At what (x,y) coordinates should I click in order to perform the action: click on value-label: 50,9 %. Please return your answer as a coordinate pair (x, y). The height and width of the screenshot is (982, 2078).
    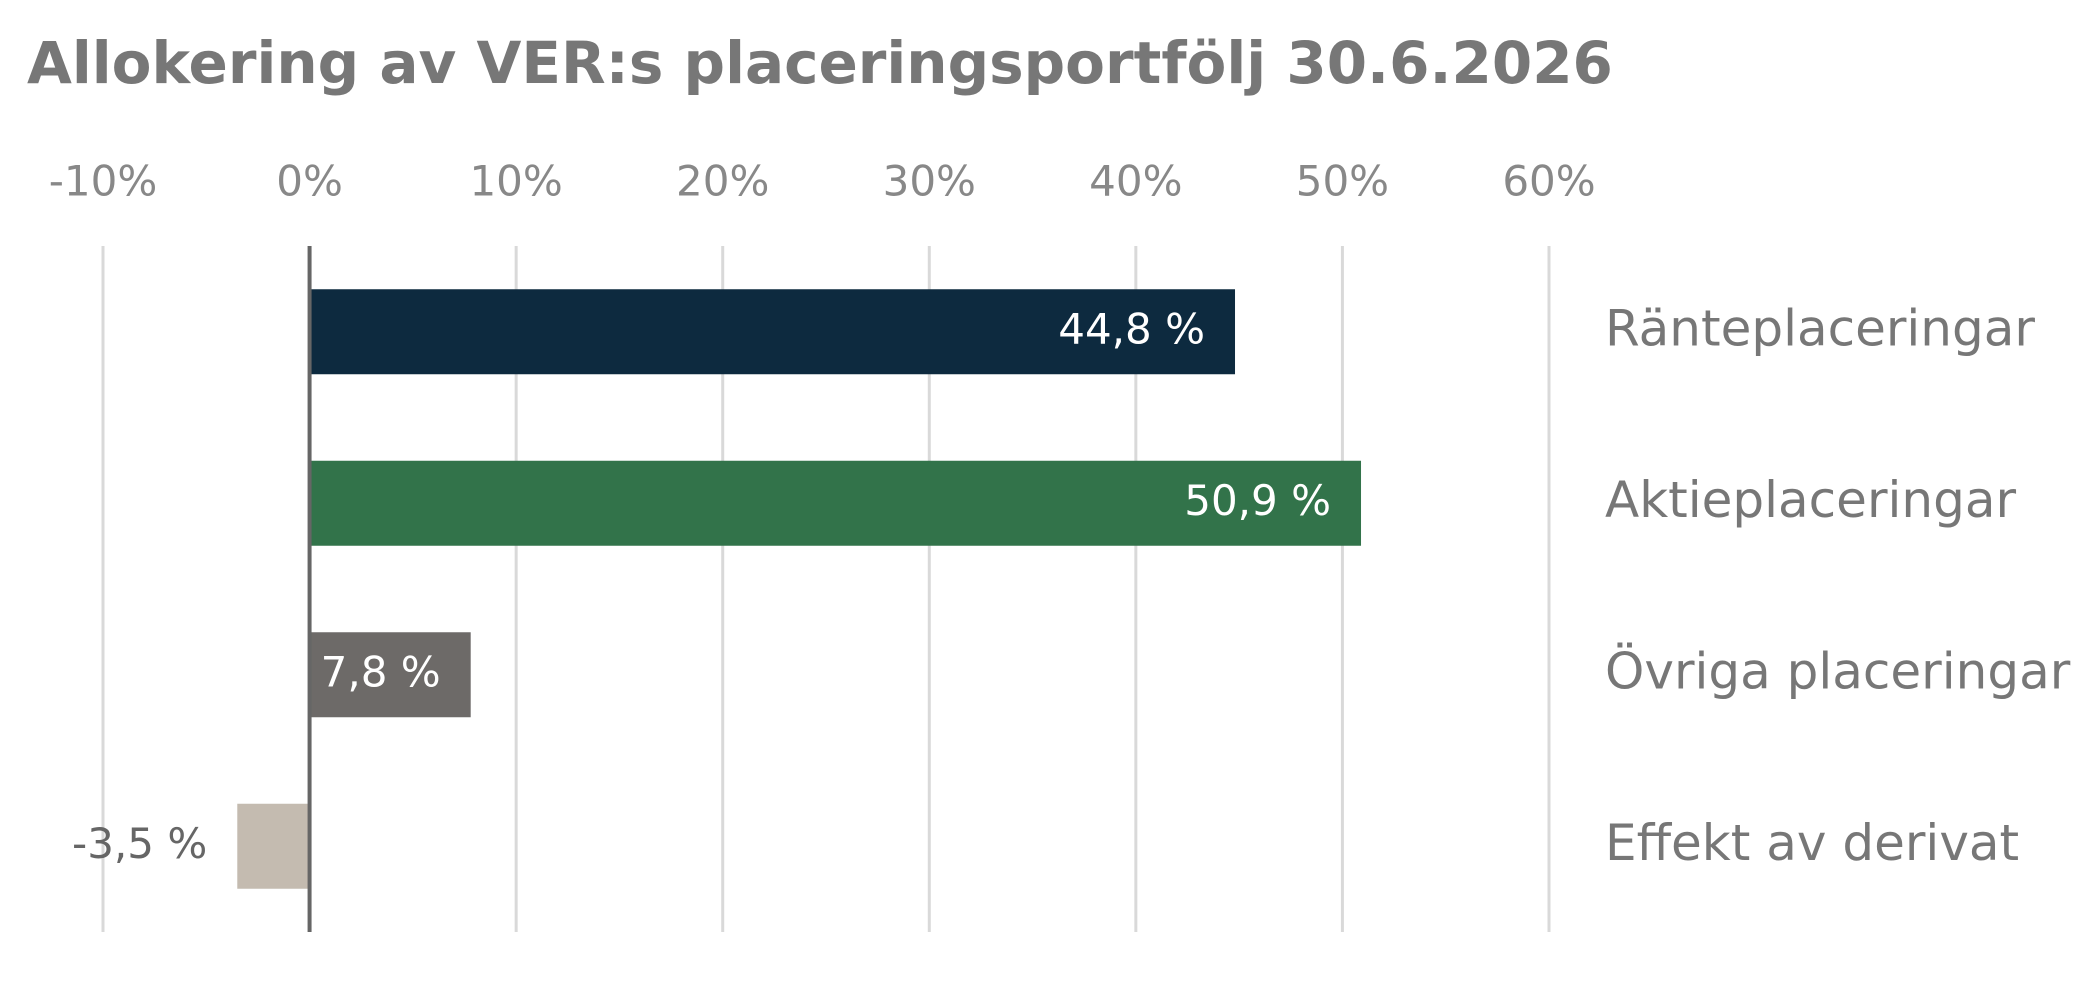
    Looking at the image, I should click on (1257, 500).